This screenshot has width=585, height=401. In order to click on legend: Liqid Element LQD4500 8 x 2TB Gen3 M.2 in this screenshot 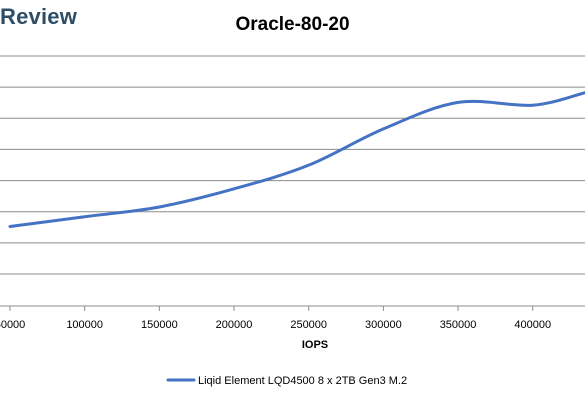, I will do `click(286, 381)`.